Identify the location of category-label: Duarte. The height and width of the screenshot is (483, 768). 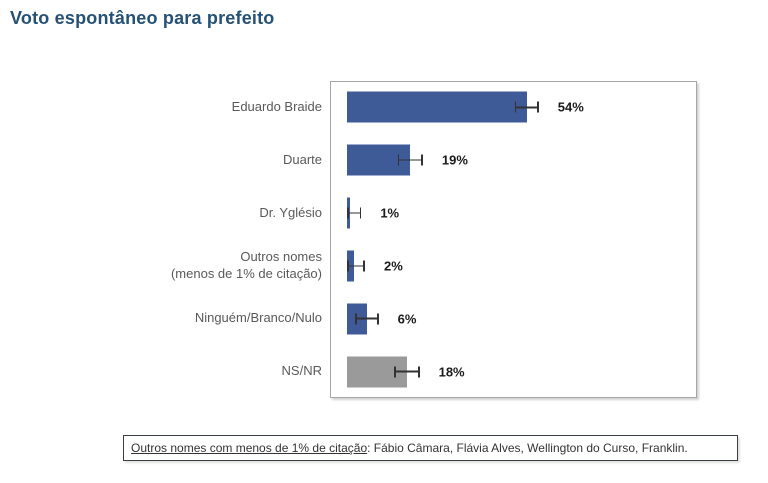
(302, 159).